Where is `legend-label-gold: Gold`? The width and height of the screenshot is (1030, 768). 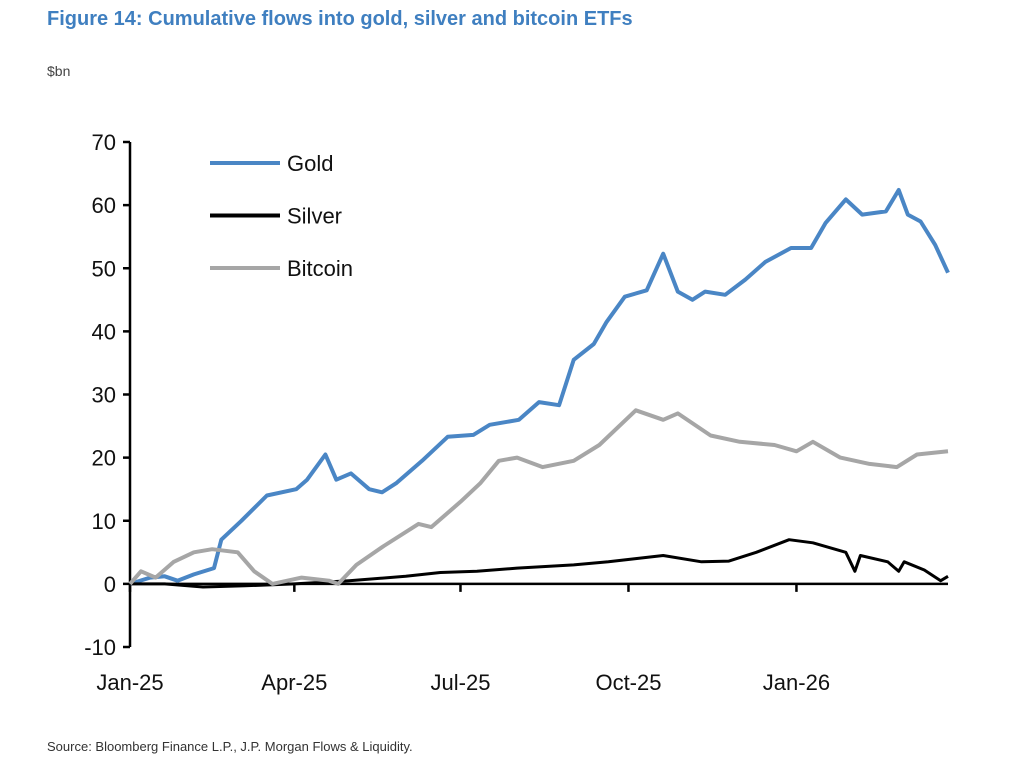 legend-label-gold: Gold is located at coordinates (310, 163).